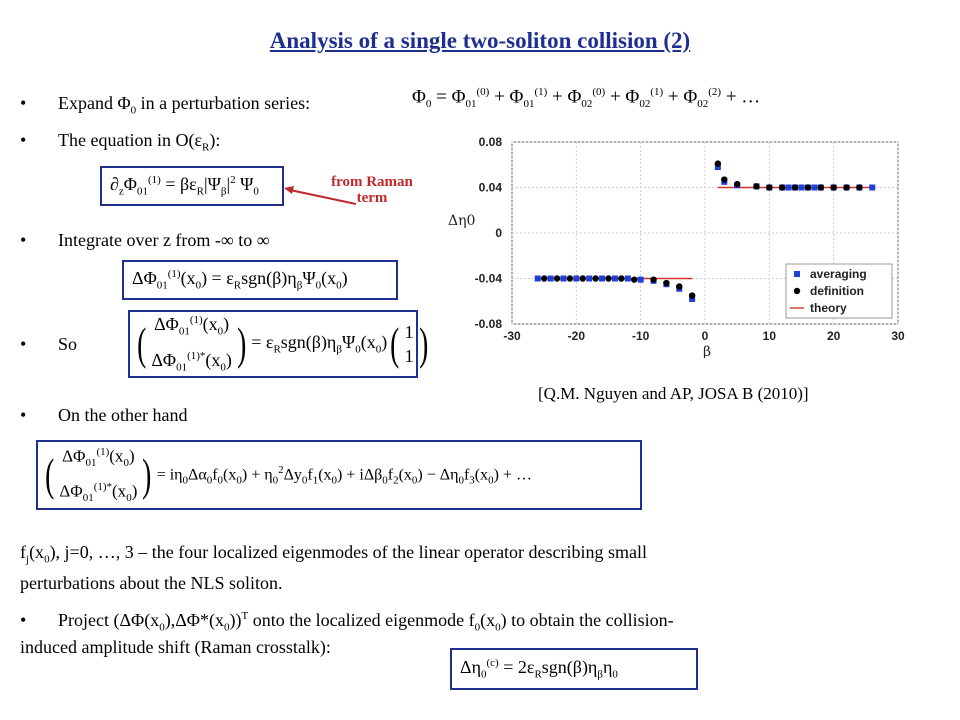 This screenshot has height=720, width=960. Describe the element at coordinates (797, 291) in the screenshot. I see `legend-marker-definition` at that location.